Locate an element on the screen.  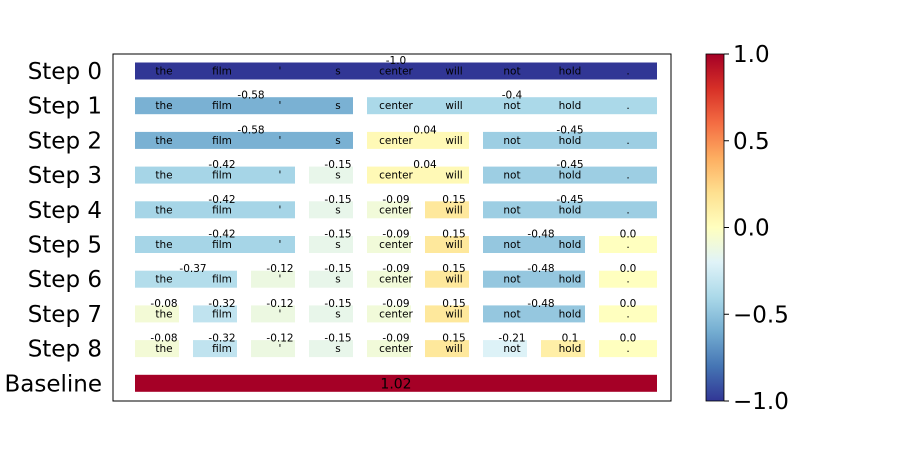
segment-value-label: -0.42 is located at coordinates (221, 235).